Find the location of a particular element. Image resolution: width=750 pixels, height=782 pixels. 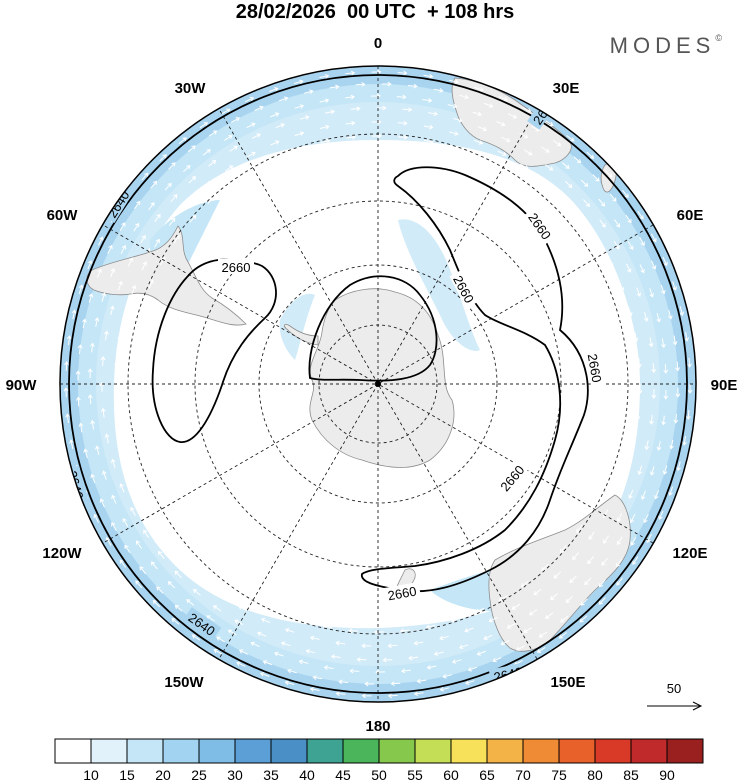

africa is located at coordinates (511, 122).